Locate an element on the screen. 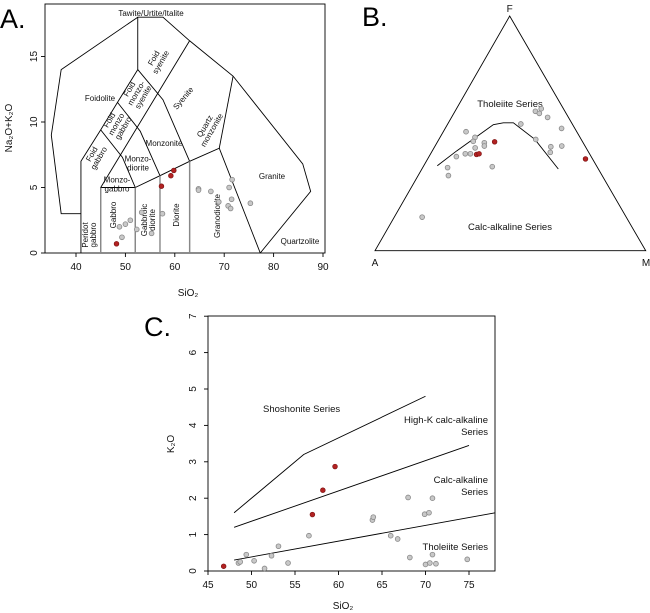 The width and height of the screenshot is (650, 613). tas-region-label: Gabbro is located at coordinates (113, 214).